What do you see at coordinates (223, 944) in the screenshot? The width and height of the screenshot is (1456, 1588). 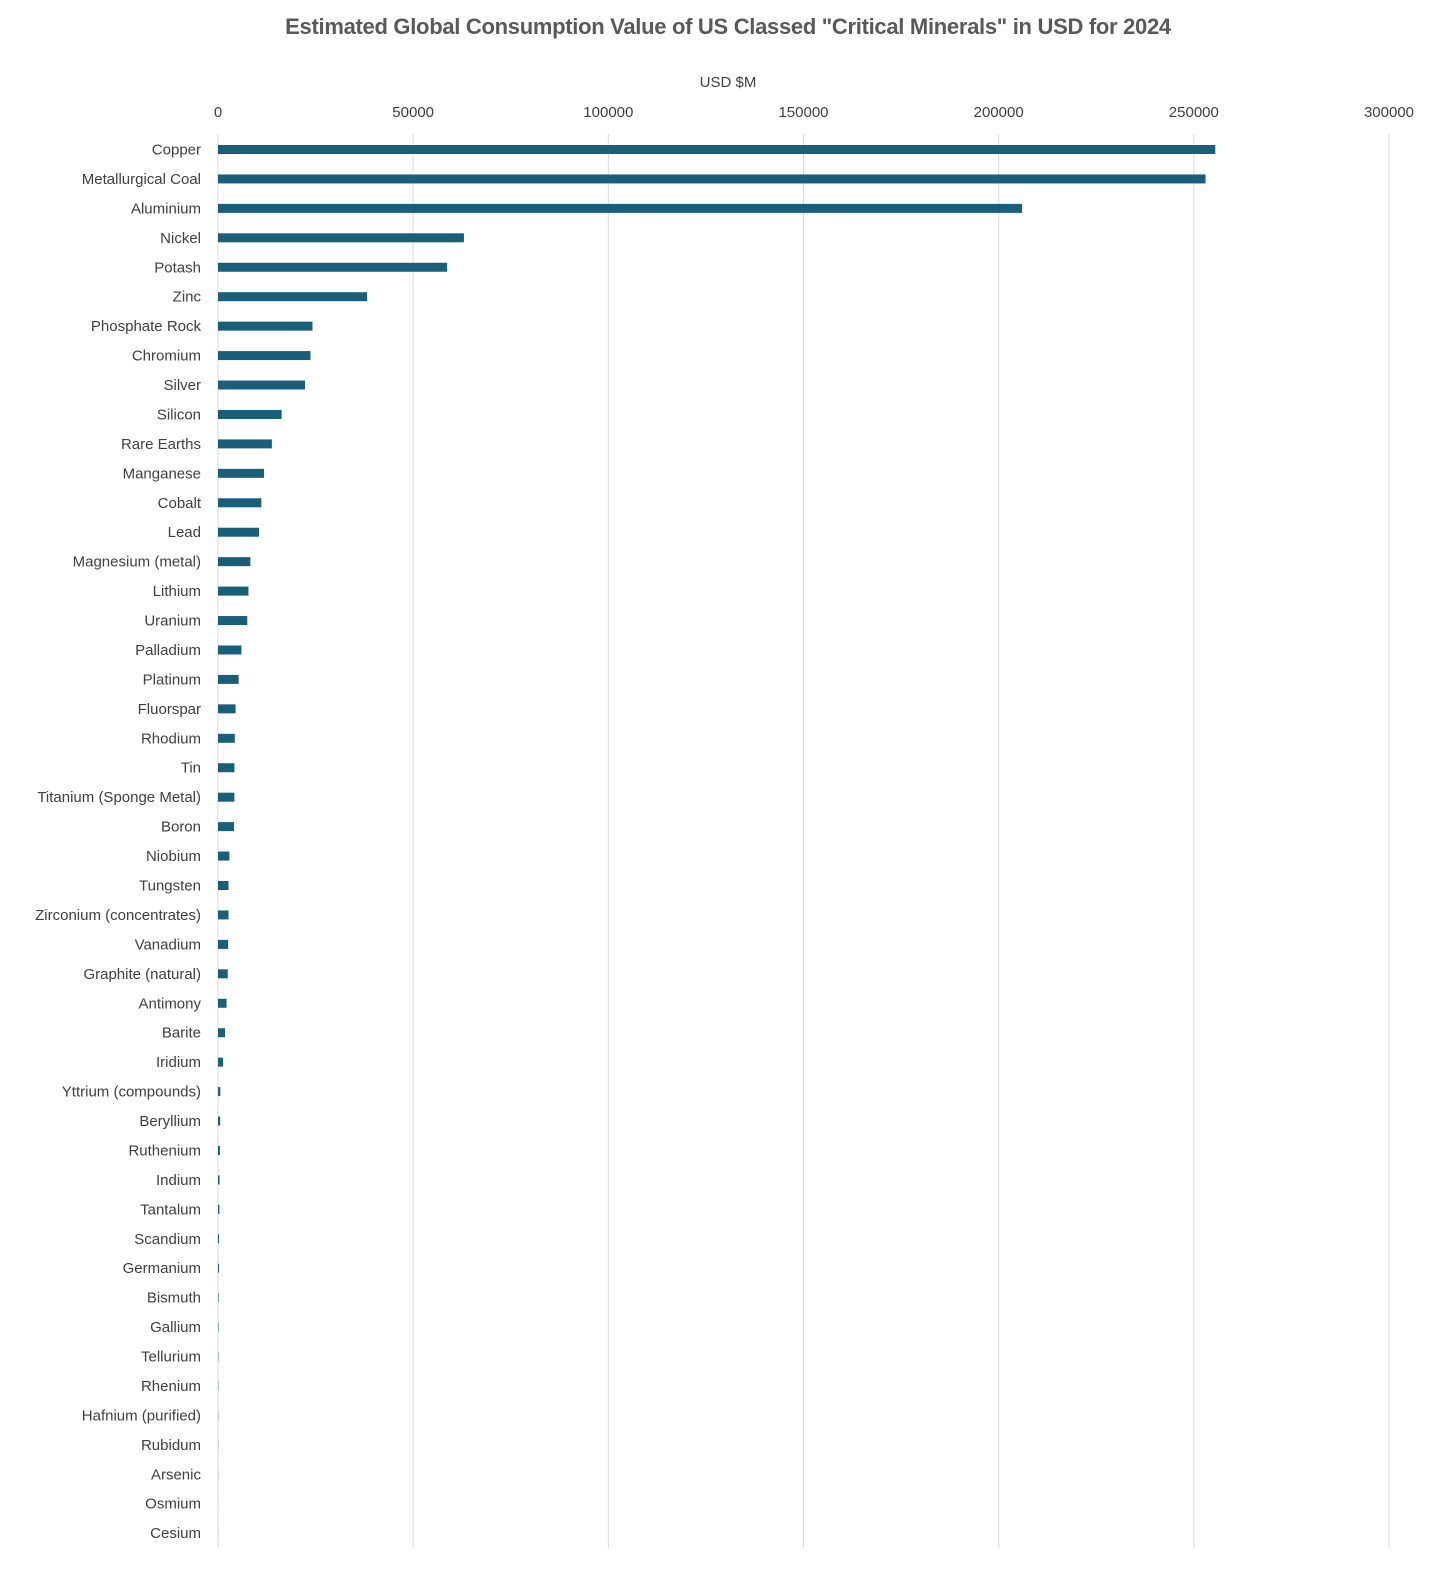 I see `bar-vanadium` at bounding box center [223, 944].